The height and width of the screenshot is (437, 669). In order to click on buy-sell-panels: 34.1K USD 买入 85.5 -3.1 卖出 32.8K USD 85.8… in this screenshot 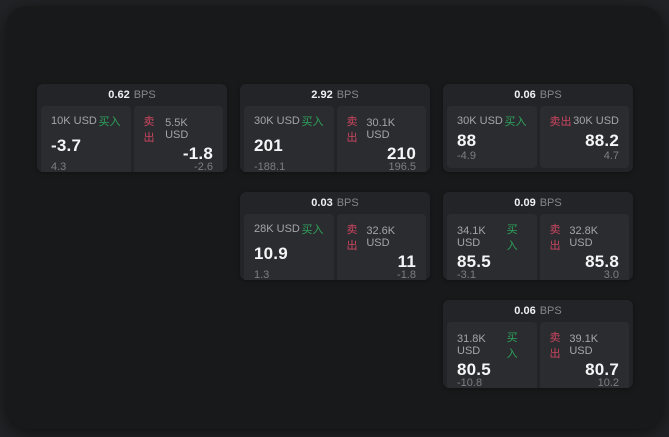, I will do `click(538, 247)`.